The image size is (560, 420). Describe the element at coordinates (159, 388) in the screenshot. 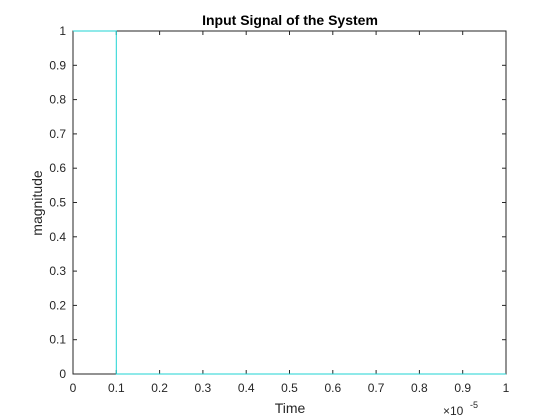

I see `x-tick-label: 0.2` at that location.